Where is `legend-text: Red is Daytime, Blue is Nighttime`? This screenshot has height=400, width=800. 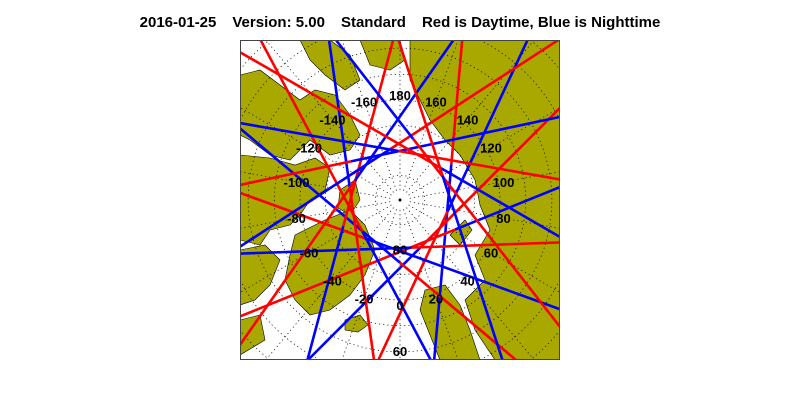
legend-text: Red is Daytime, Blue is Nighttime is located at coordinates (541, 22).